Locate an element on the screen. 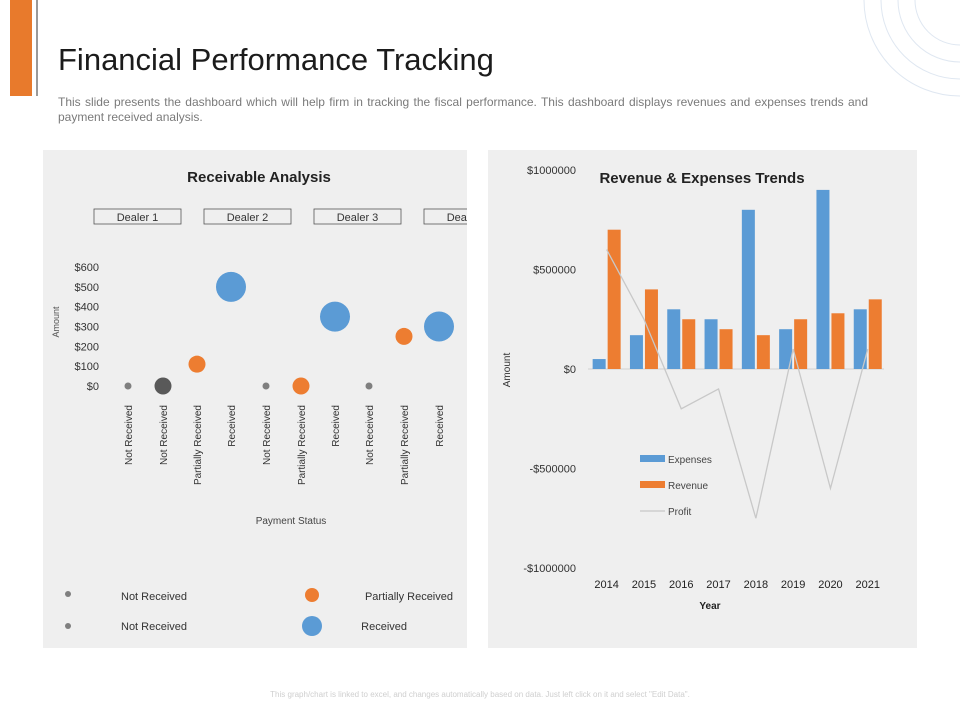 Image resolution: width=960 pixels, height=720 pixels. x-axis-label: Payment Status is located at coordinates (291, 521).